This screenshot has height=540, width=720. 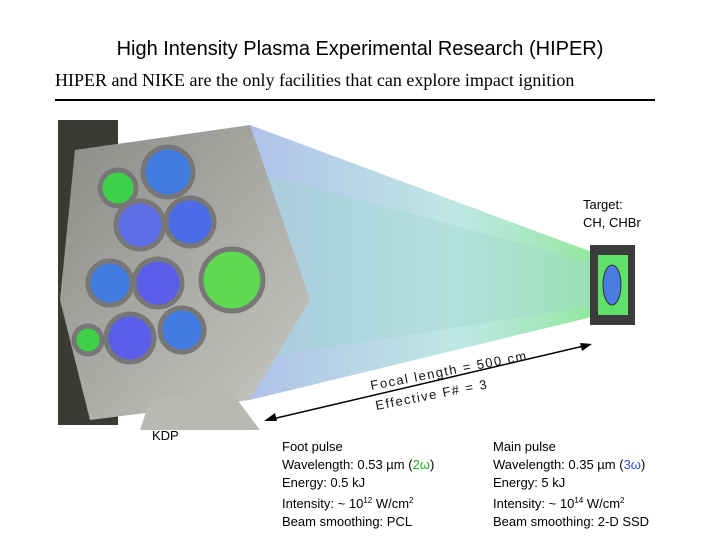 What do you see at coordinates (529, 482) in the screenshot?
I see `text: Energy: 5 kJ` at bounding box center [529, 482].